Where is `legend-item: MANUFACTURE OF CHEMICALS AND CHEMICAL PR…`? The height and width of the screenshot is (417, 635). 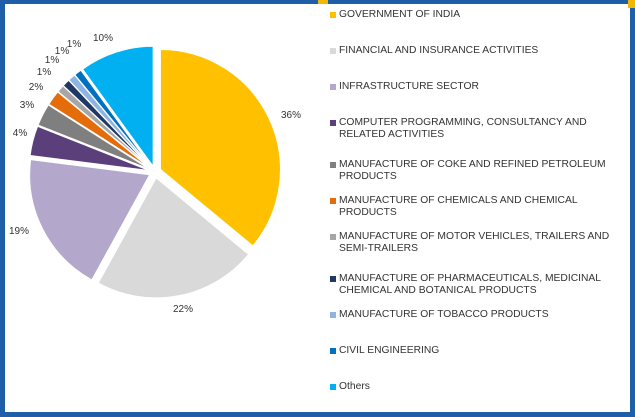 legend-item: MANUFACTURE OF CHEMICALS AND CHEMICAL PR… is located at coordinates (480, 207).